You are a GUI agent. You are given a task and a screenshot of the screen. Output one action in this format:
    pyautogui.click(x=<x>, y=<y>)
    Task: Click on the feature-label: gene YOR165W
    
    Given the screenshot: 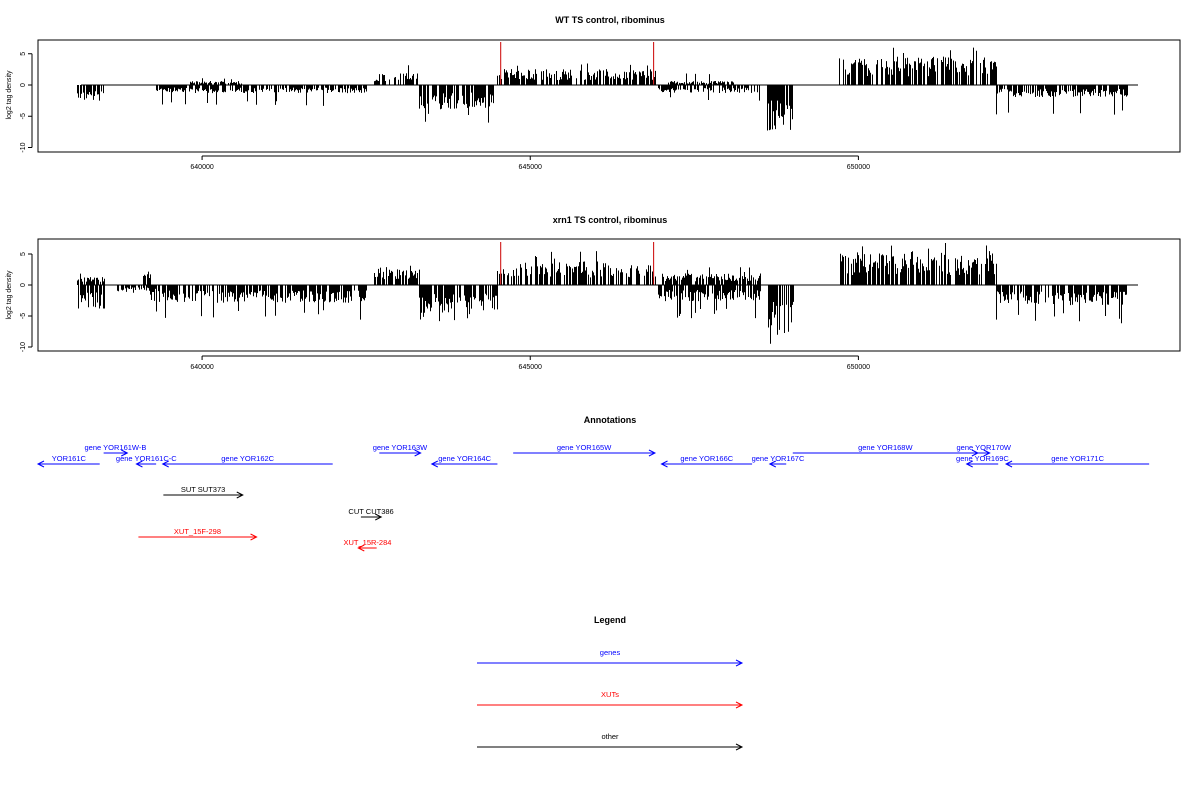 What is the action you would take?
    pyautogui.click(x=584, y=447)
    